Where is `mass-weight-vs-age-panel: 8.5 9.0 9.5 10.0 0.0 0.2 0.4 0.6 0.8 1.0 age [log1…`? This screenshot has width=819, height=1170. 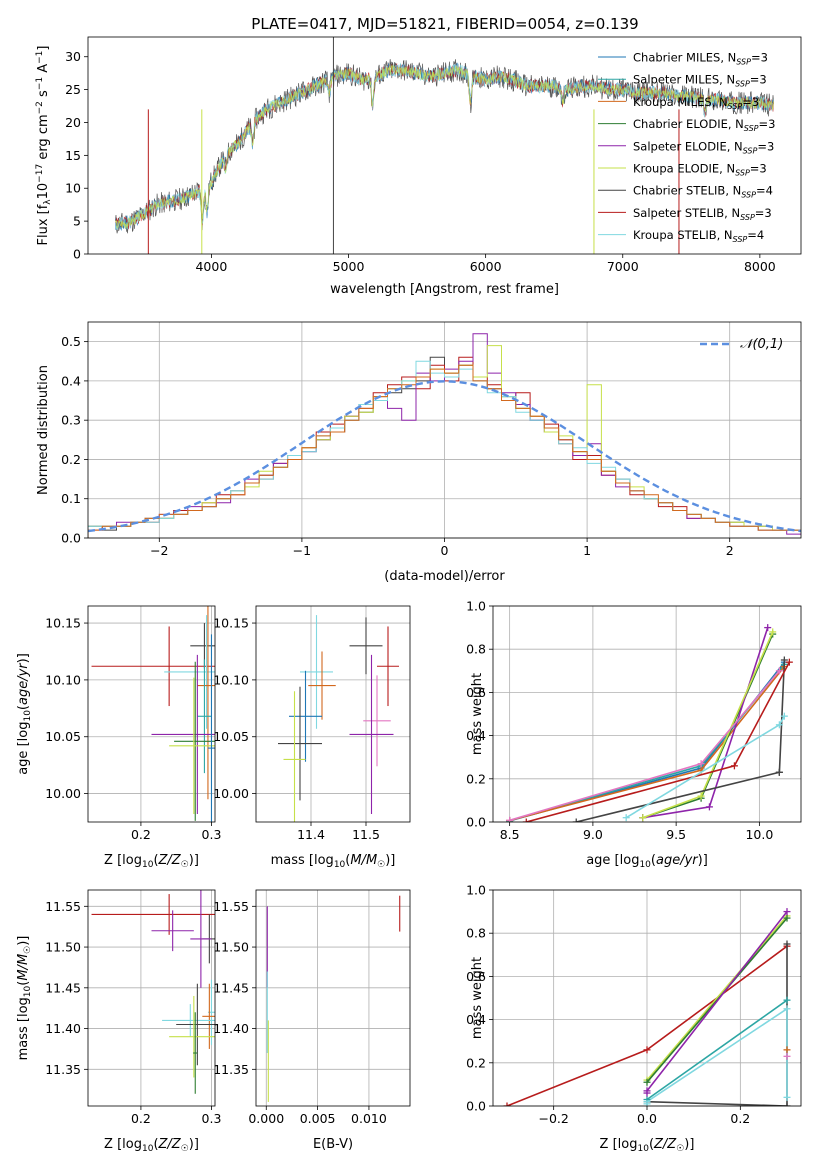 mass-weight-vs-age-panel: 8.5 9.0 9.5 10.0 0.0 0.2 0.4 0.6 0.8 1.0 age [log1… is located at coordinates (634, 734).